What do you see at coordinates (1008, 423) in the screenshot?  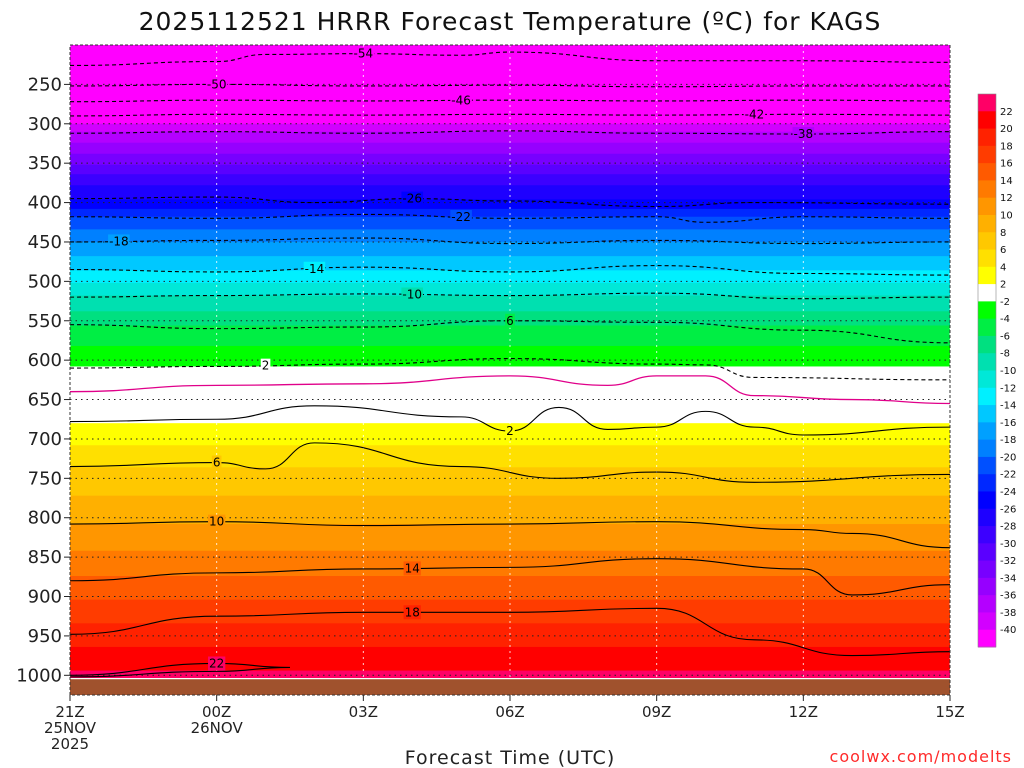 I see `colorbar-label: -16` at bounding box center [1008, 423].